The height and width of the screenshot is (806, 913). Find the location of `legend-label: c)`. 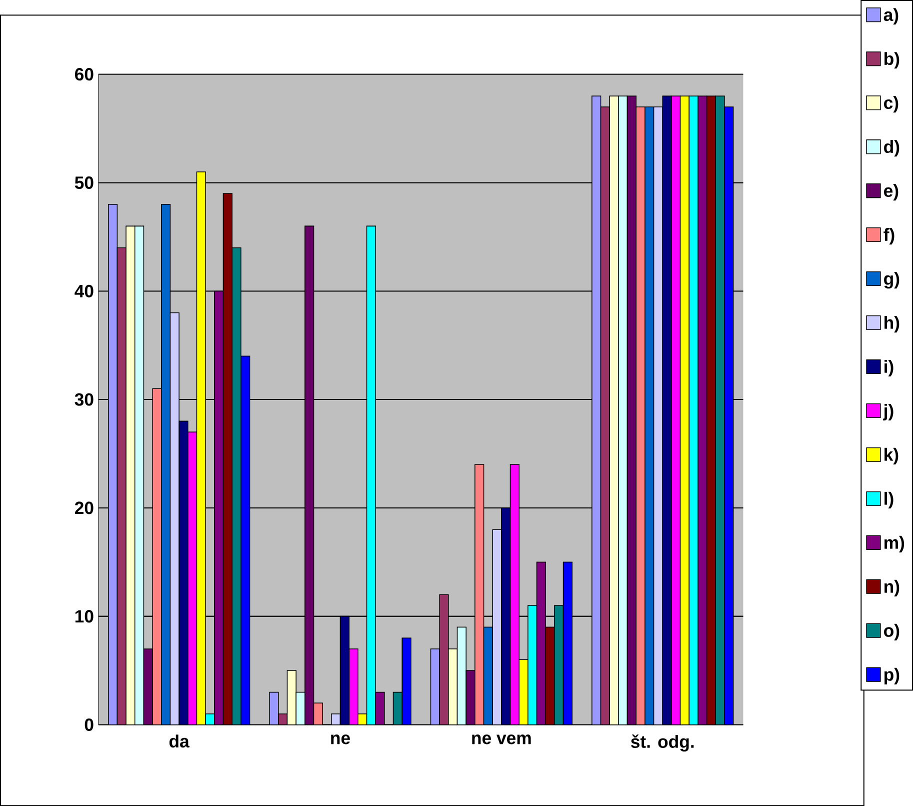

legend-label: c) is located at coordinates (891, 104).